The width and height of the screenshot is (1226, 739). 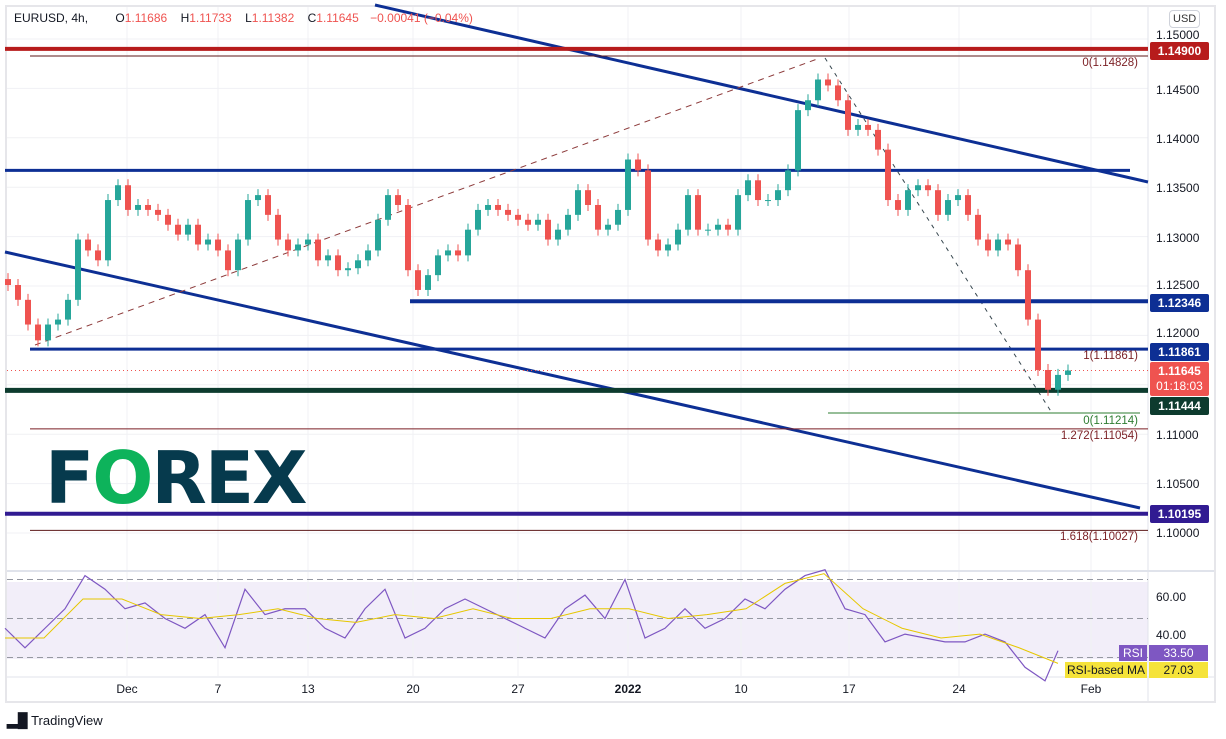 I want to click on time-label: 20, so click(x=413, y=689).